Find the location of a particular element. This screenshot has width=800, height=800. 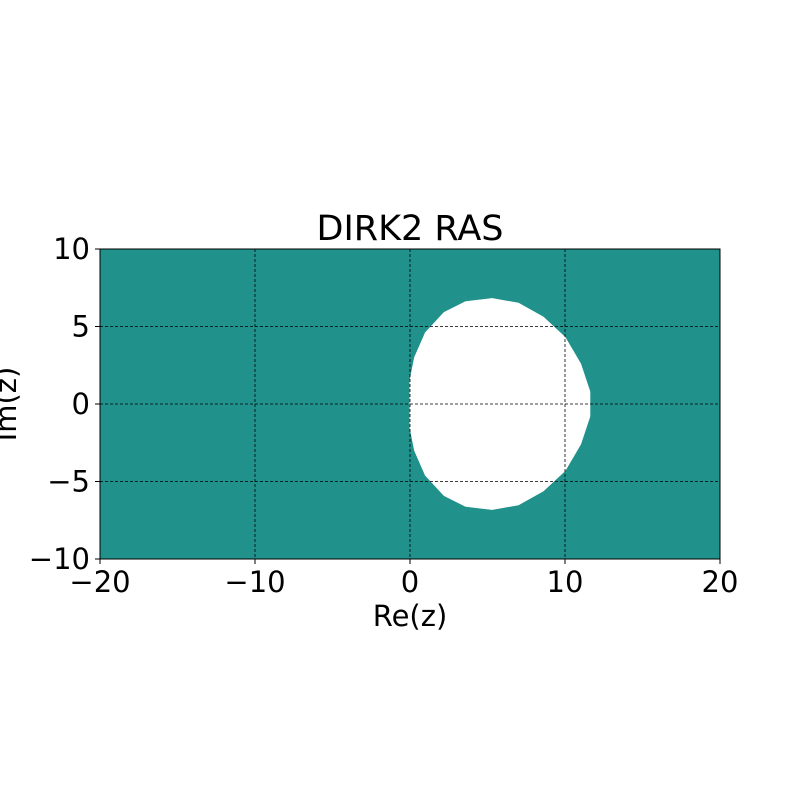

y-tick-label: 10 is located at coordinates (71, 249).